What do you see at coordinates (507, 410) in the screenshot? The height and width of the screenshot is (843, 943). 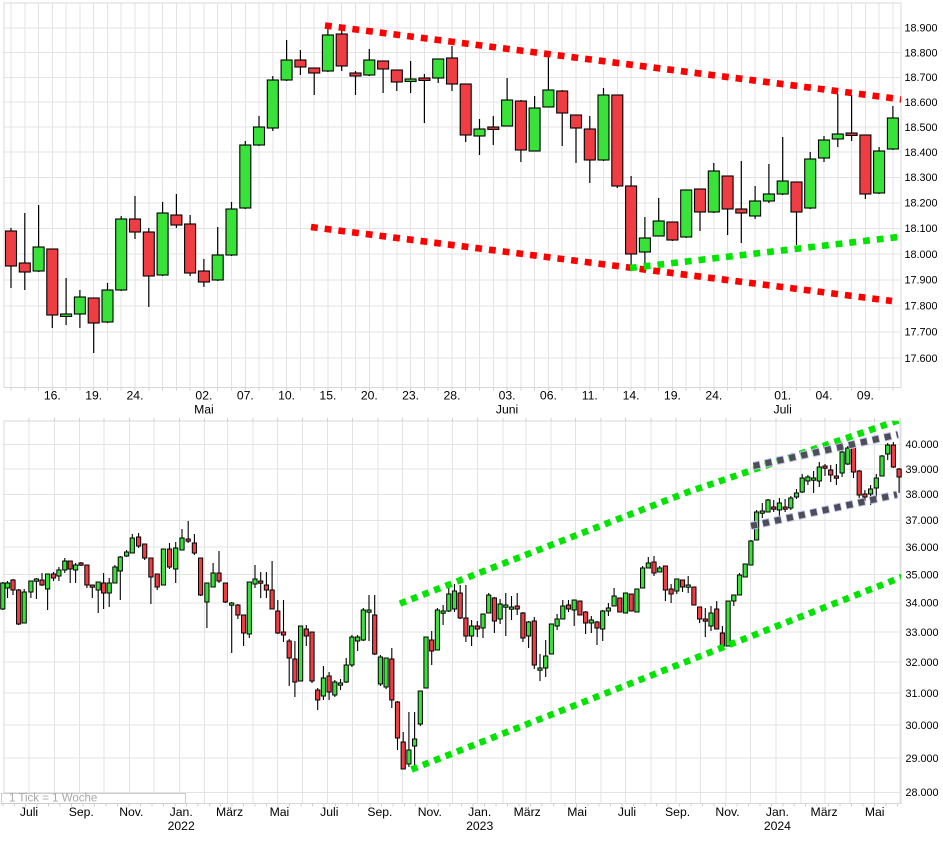 I see `svg-text: Juni` at bounding box center [507, 410].